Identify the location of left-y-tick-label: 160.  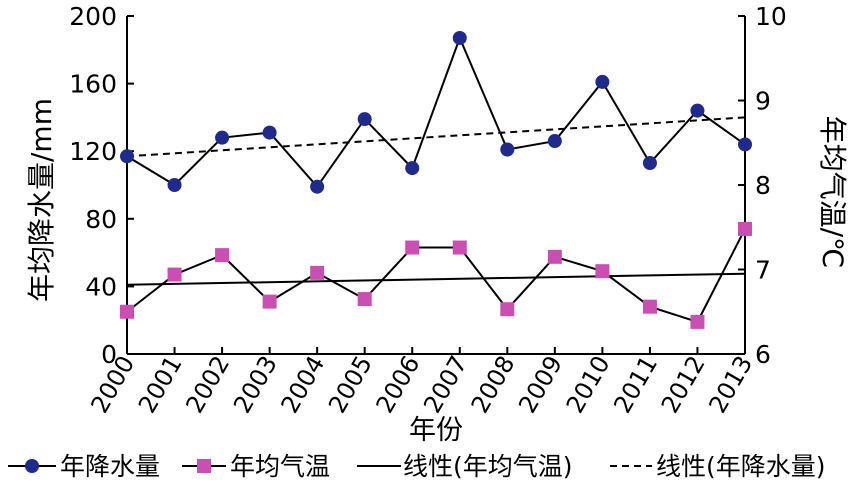
(93, 84).